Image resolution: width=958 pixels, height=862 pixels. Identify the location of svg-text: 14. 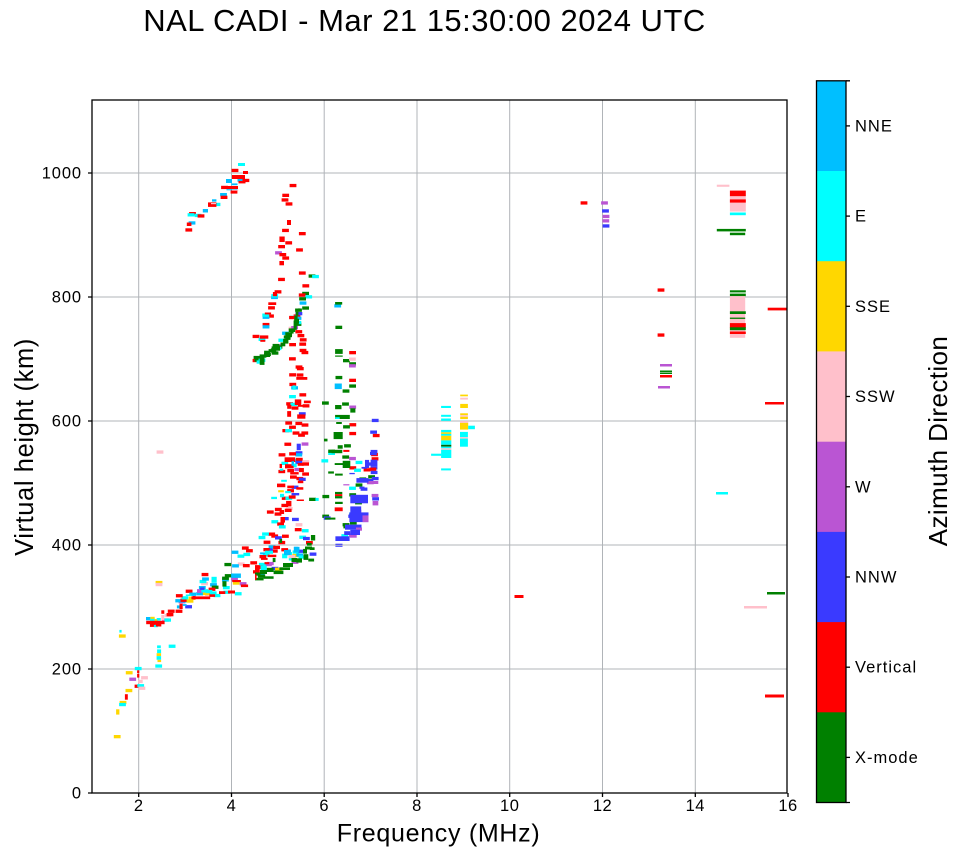
(695, 806).